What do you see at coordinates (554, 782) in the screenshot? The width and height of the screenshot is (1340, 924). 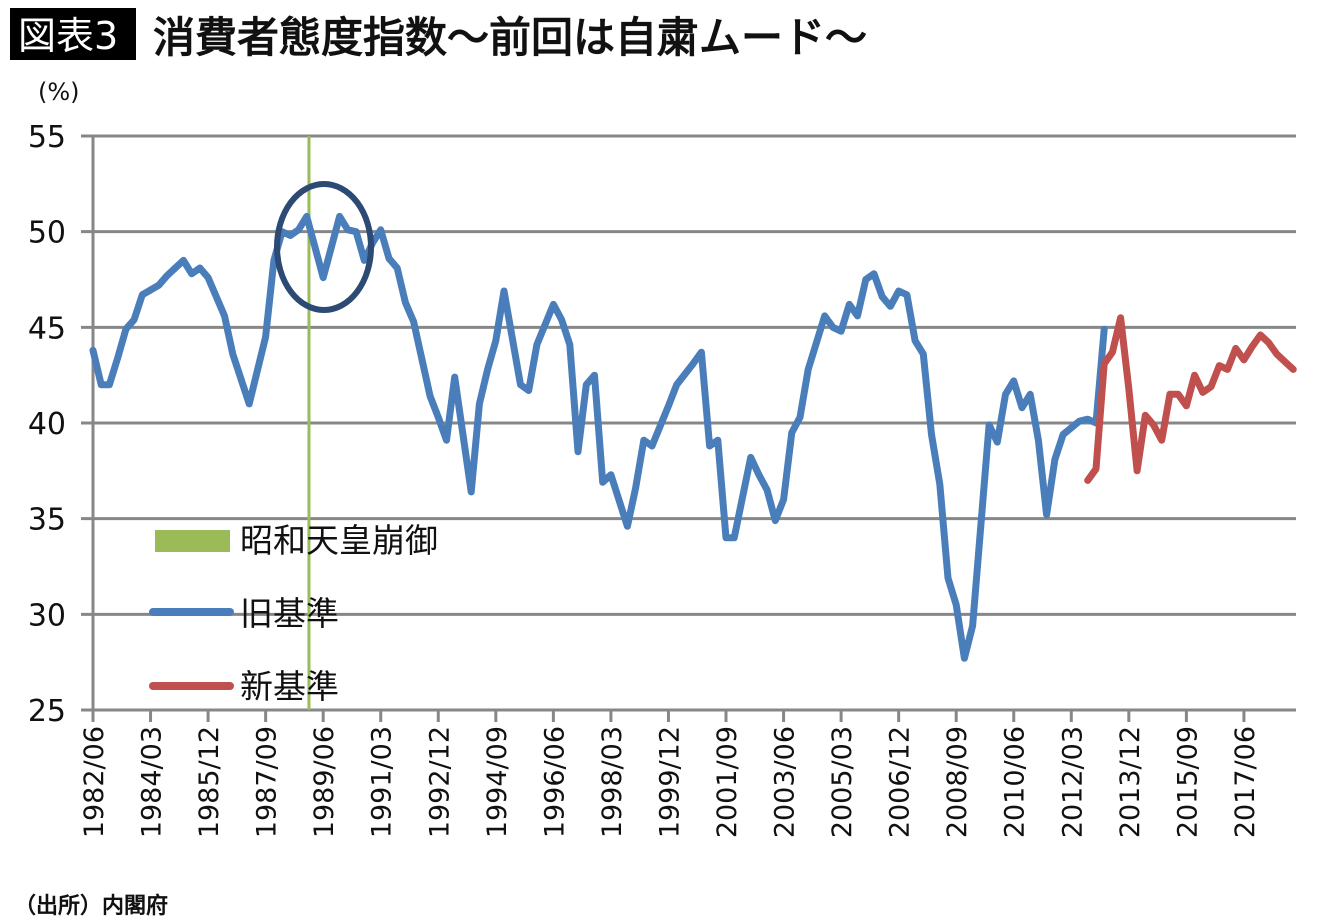 I see `x-tick-label: 1996/06` at bounding box center [554, 782].